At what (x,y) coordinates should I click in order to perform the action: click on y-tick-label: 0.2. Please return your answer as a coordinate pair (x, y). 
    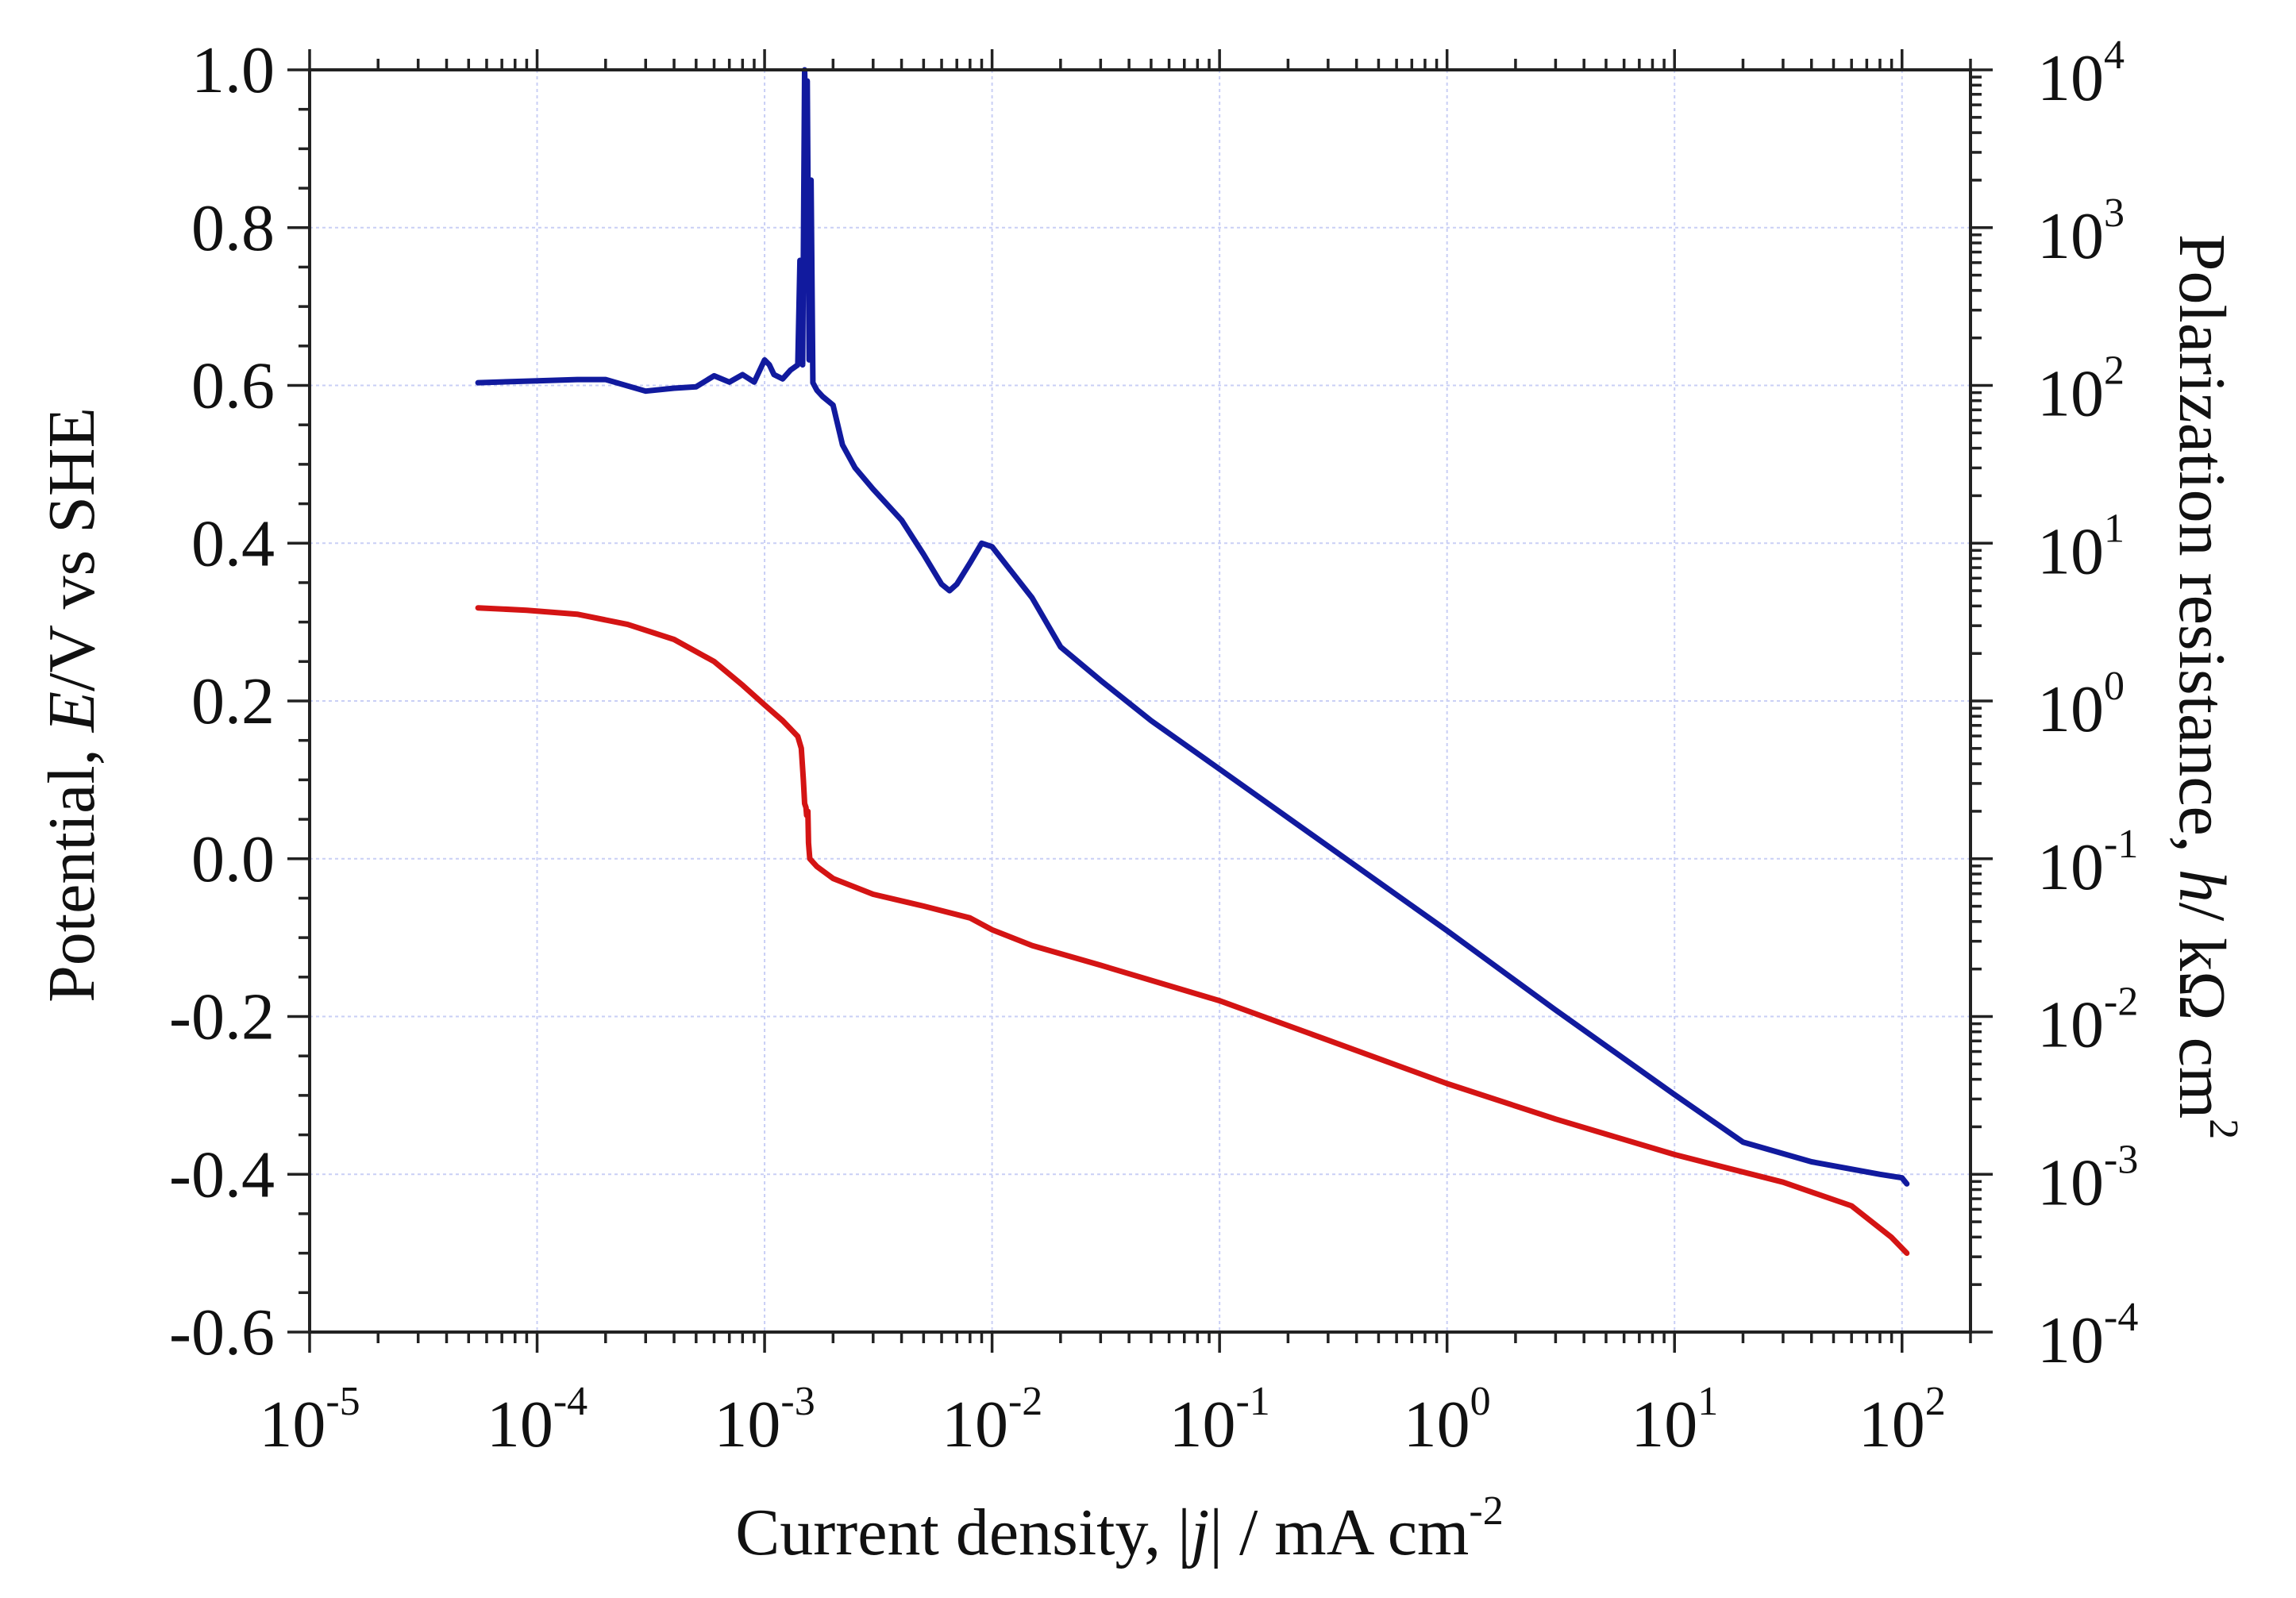
    Looking at the image, I should click on (233, 701).